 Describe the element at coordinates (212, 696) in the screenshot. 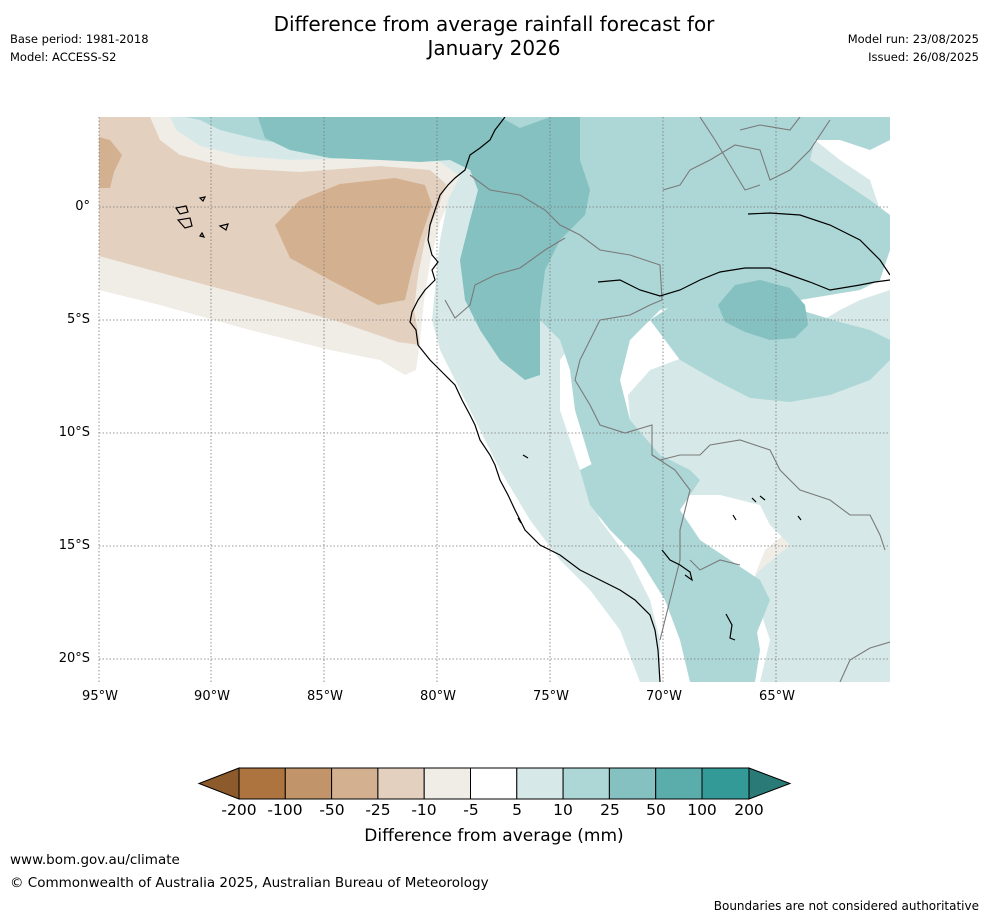

I see `lon-label-90w: 90°W` at that location.